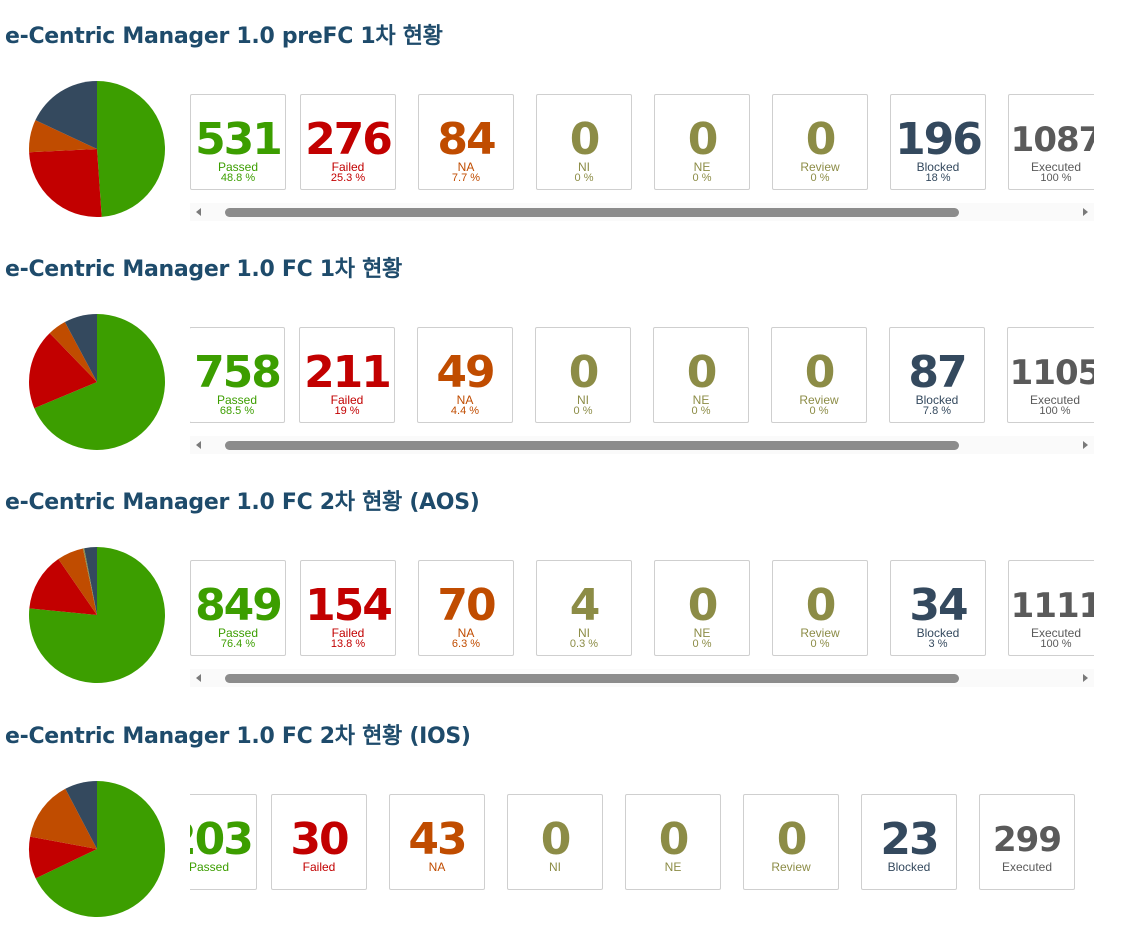 This screenshot has width=1126, height=933. What do you see at coordinates (1027, 840) in the screenshot?
I see `stat-value: 299` at bounding box center [1027, 840].